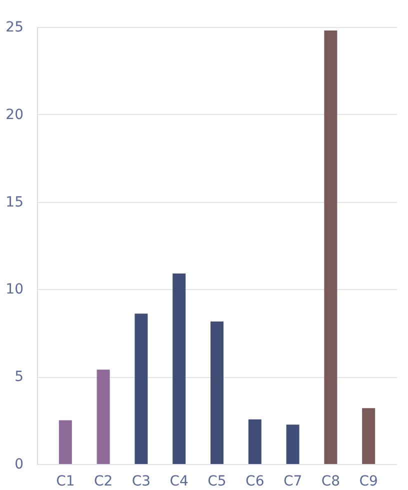 This screenshot has width=408, height=490. What do you see at coordinates (15, 202) in the screenshot?
I see `y-tick-label: 15` at bounding box center [15, 202].